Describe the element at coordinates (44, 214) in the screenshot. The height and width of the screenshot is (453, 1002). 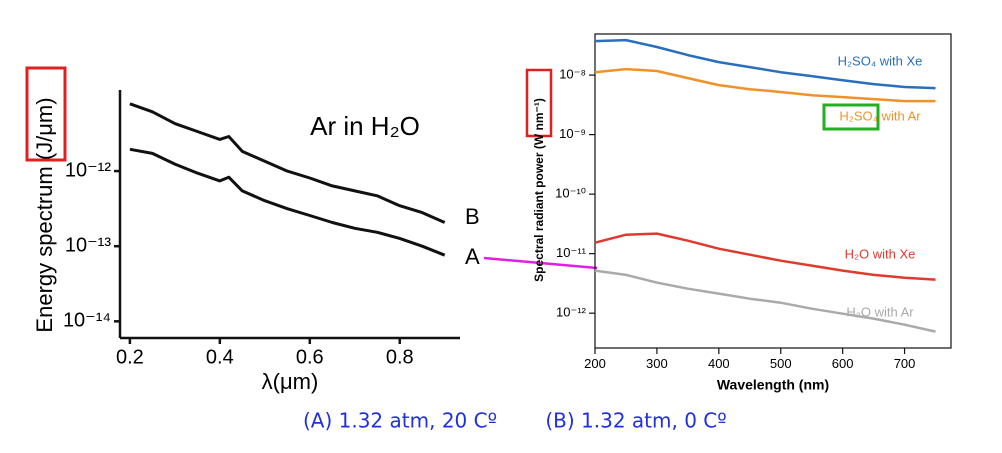
I see `y-axis-label: Energy spectrum (J/μm)` at that location.